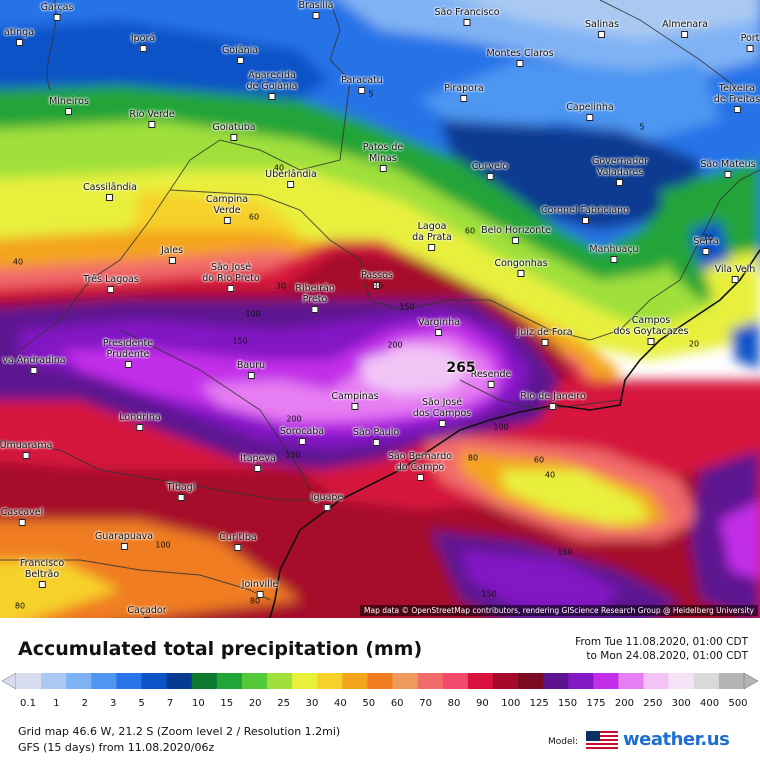  What do you see at coordinates (425, 703) in the screenshot?
I see `scale-label: 70` at bounding box center [425, 703].